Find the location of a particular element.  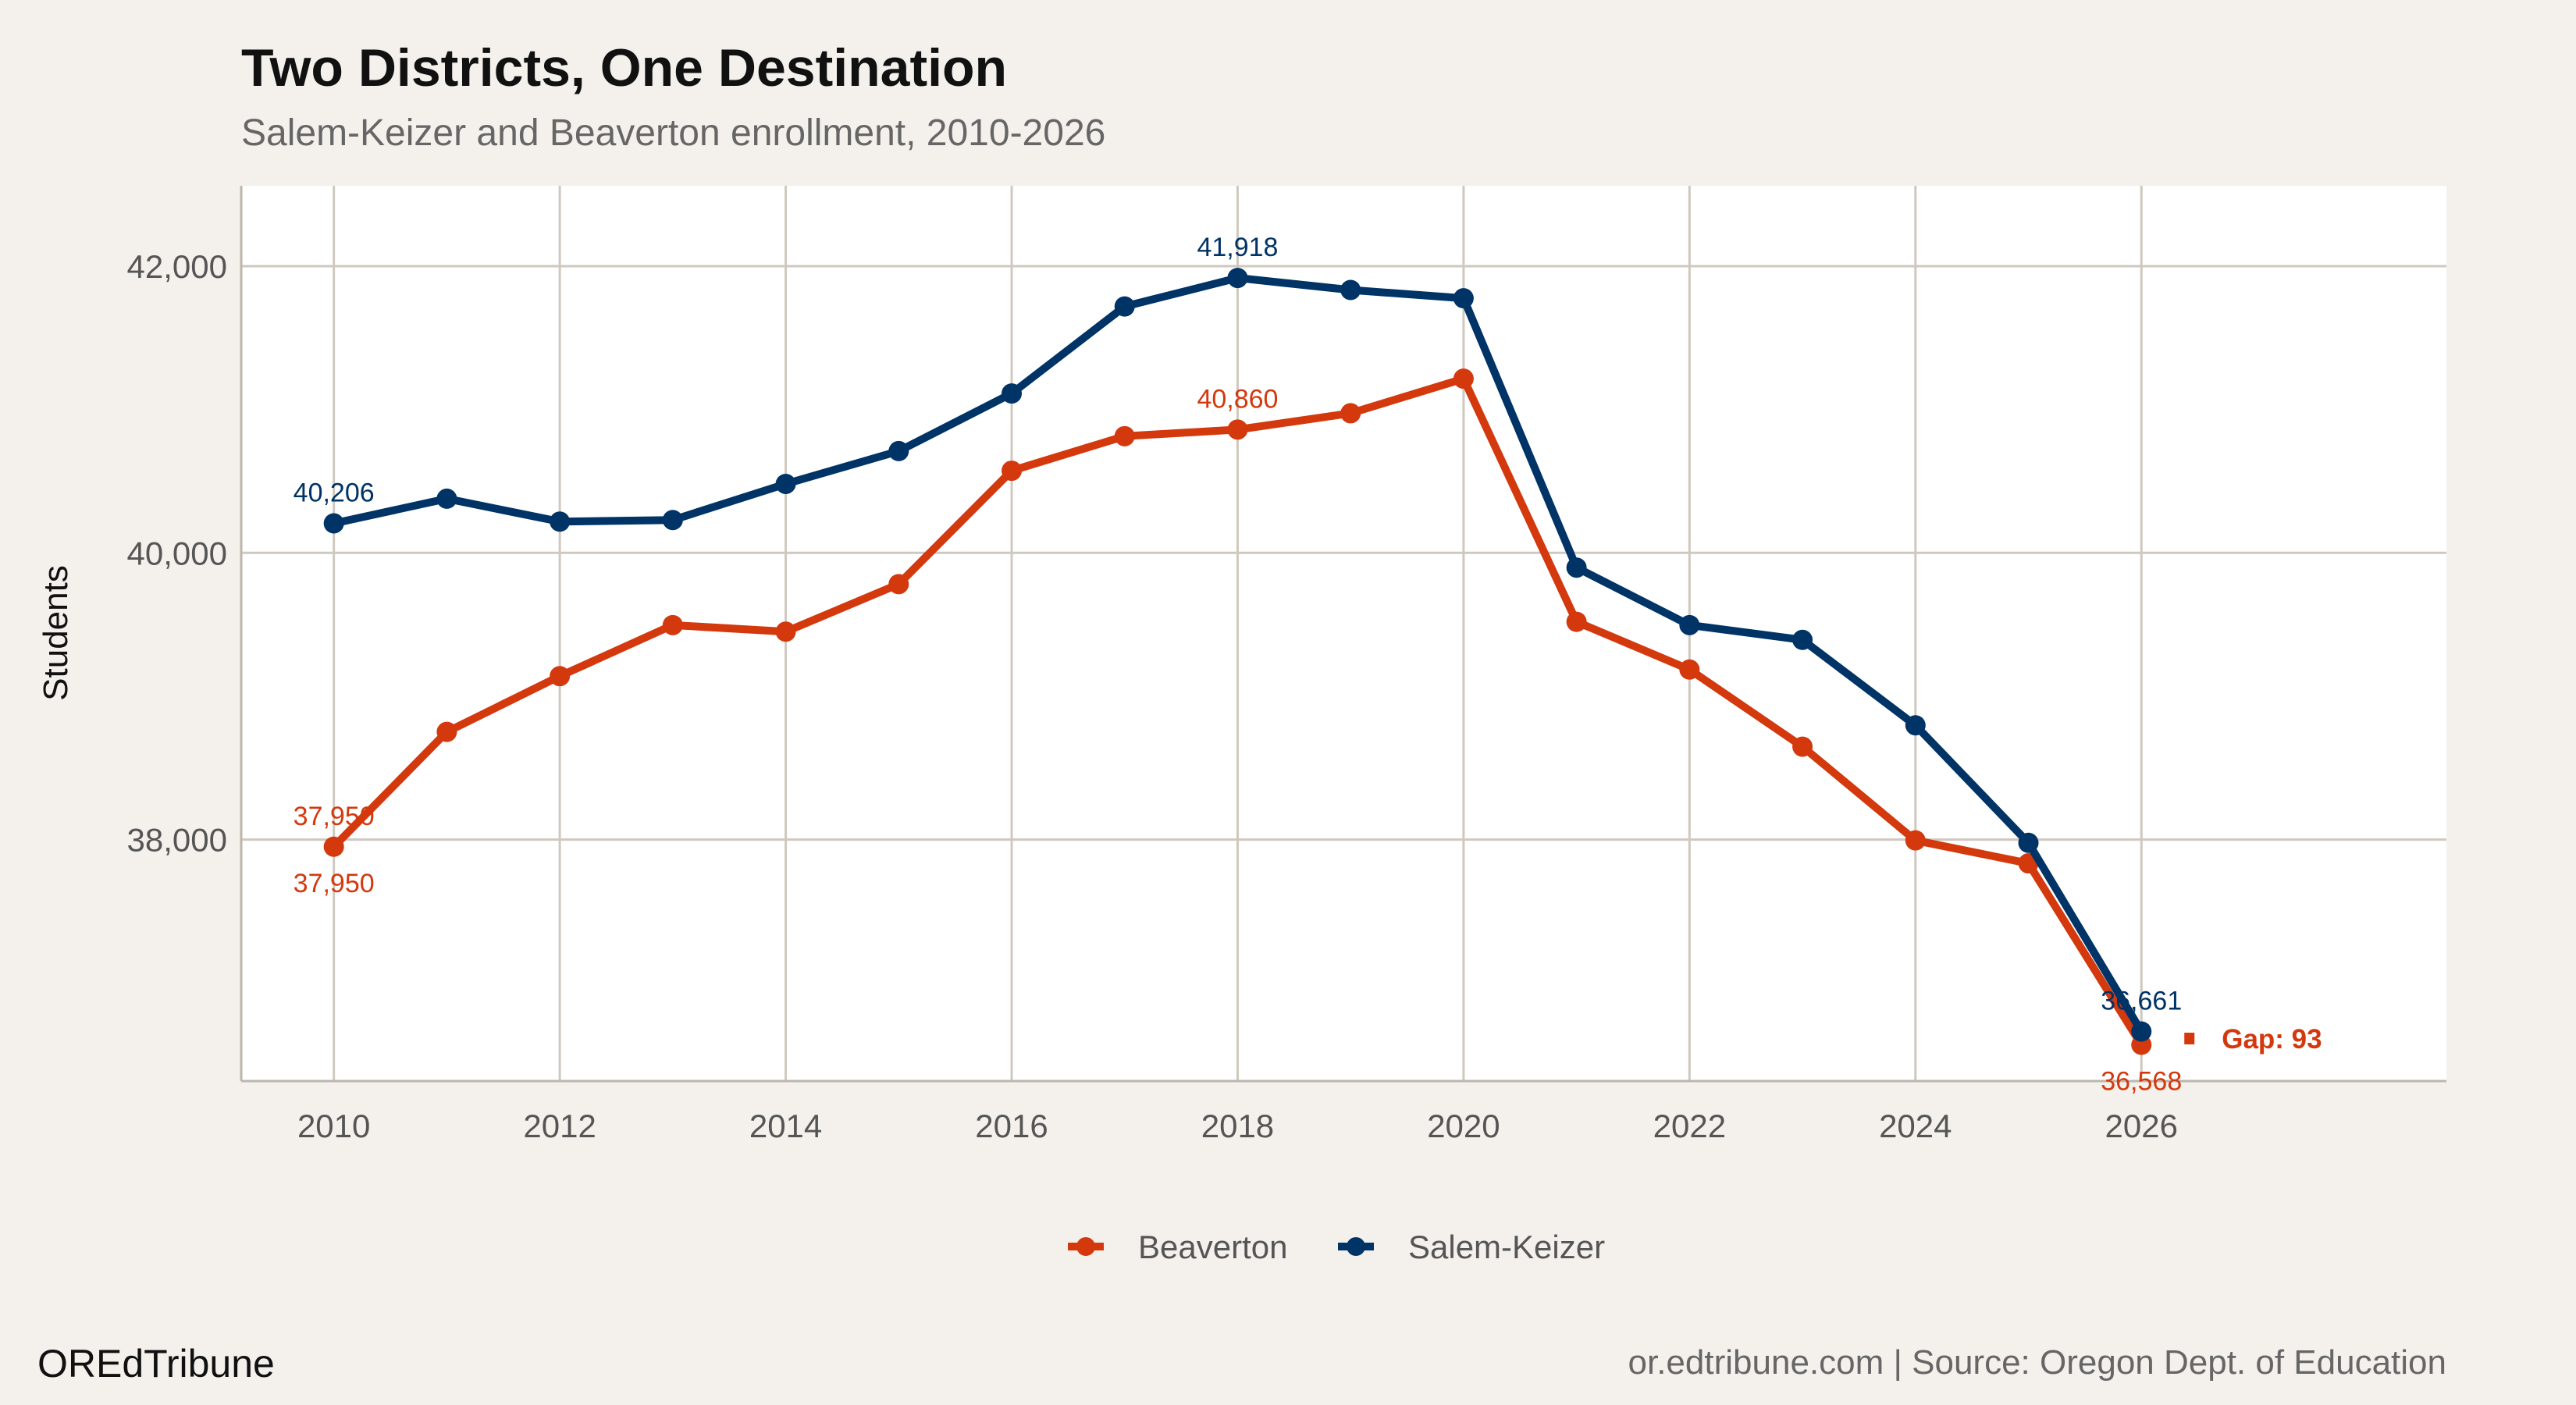

data-label: 40,860 is located at coordinates (1237, 399).